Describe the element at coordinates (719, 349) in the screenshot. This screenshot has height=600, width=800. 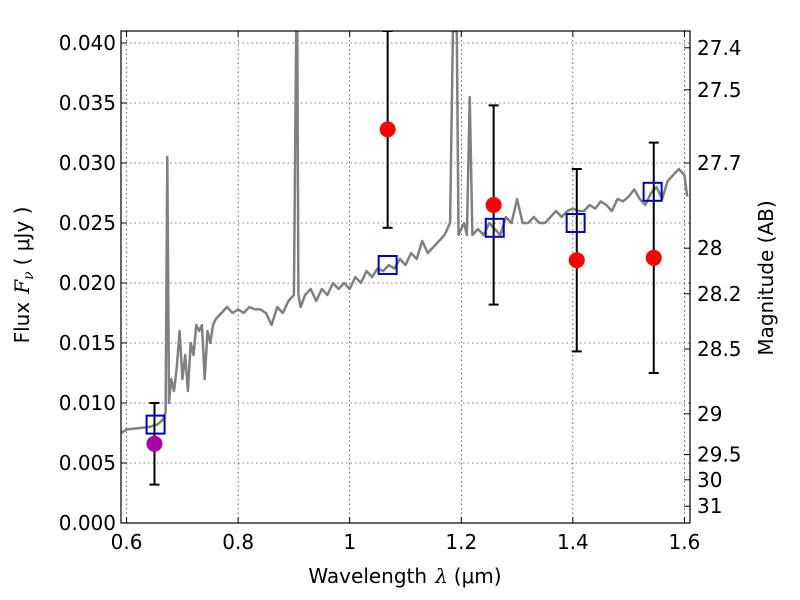
I see `y2-tick-label: 28.5` at that location.